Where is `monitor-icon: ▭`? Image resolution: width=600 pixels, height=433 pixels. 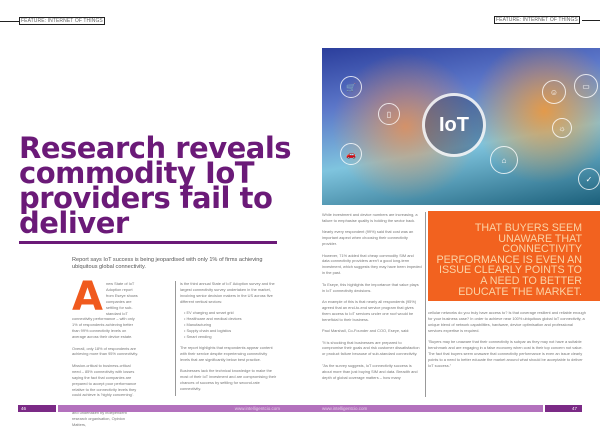 monitor-icon: ▭ is located at coordinates (586, 86).